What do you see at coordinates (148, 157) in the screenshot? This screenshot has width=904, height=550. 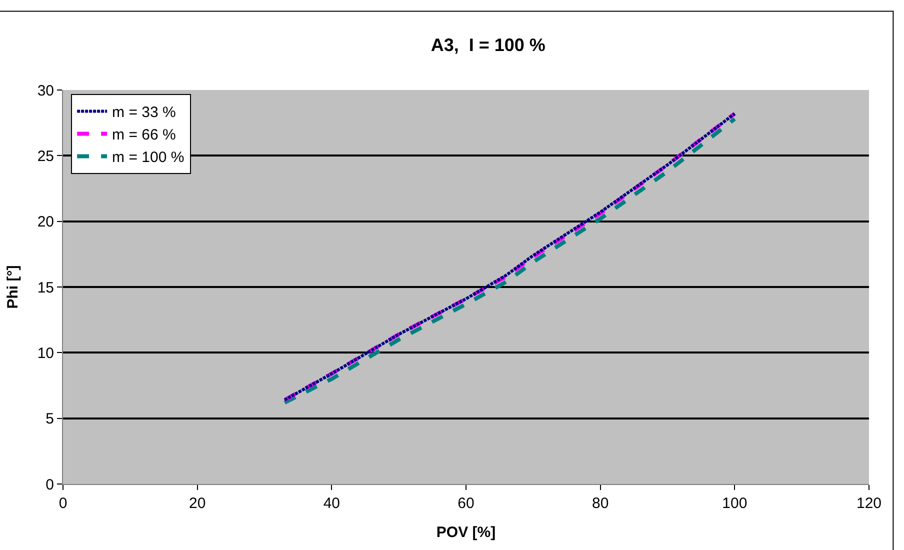 I see `legend-label: m = 100 %` at bounding box center [148, 157].